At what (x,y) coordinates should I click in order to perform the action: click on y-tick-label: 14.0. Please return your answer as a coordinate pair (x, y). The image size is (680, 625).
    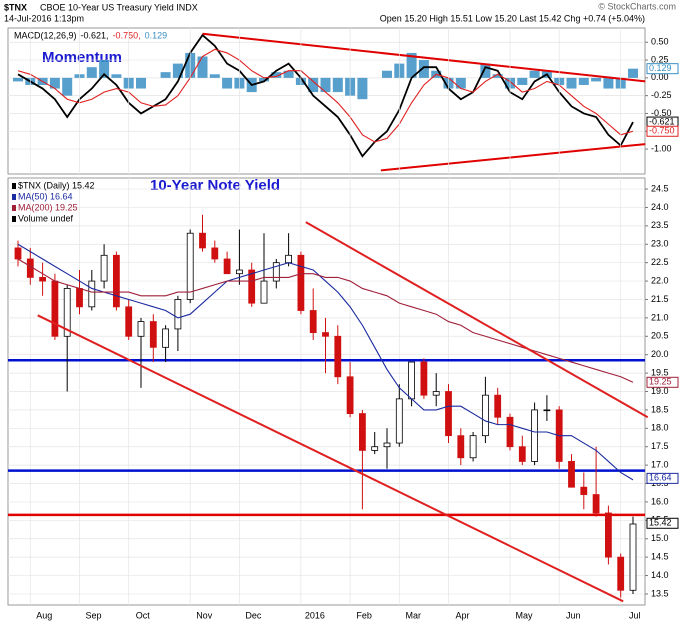
    Looking at the image, I should click on (660, 575).